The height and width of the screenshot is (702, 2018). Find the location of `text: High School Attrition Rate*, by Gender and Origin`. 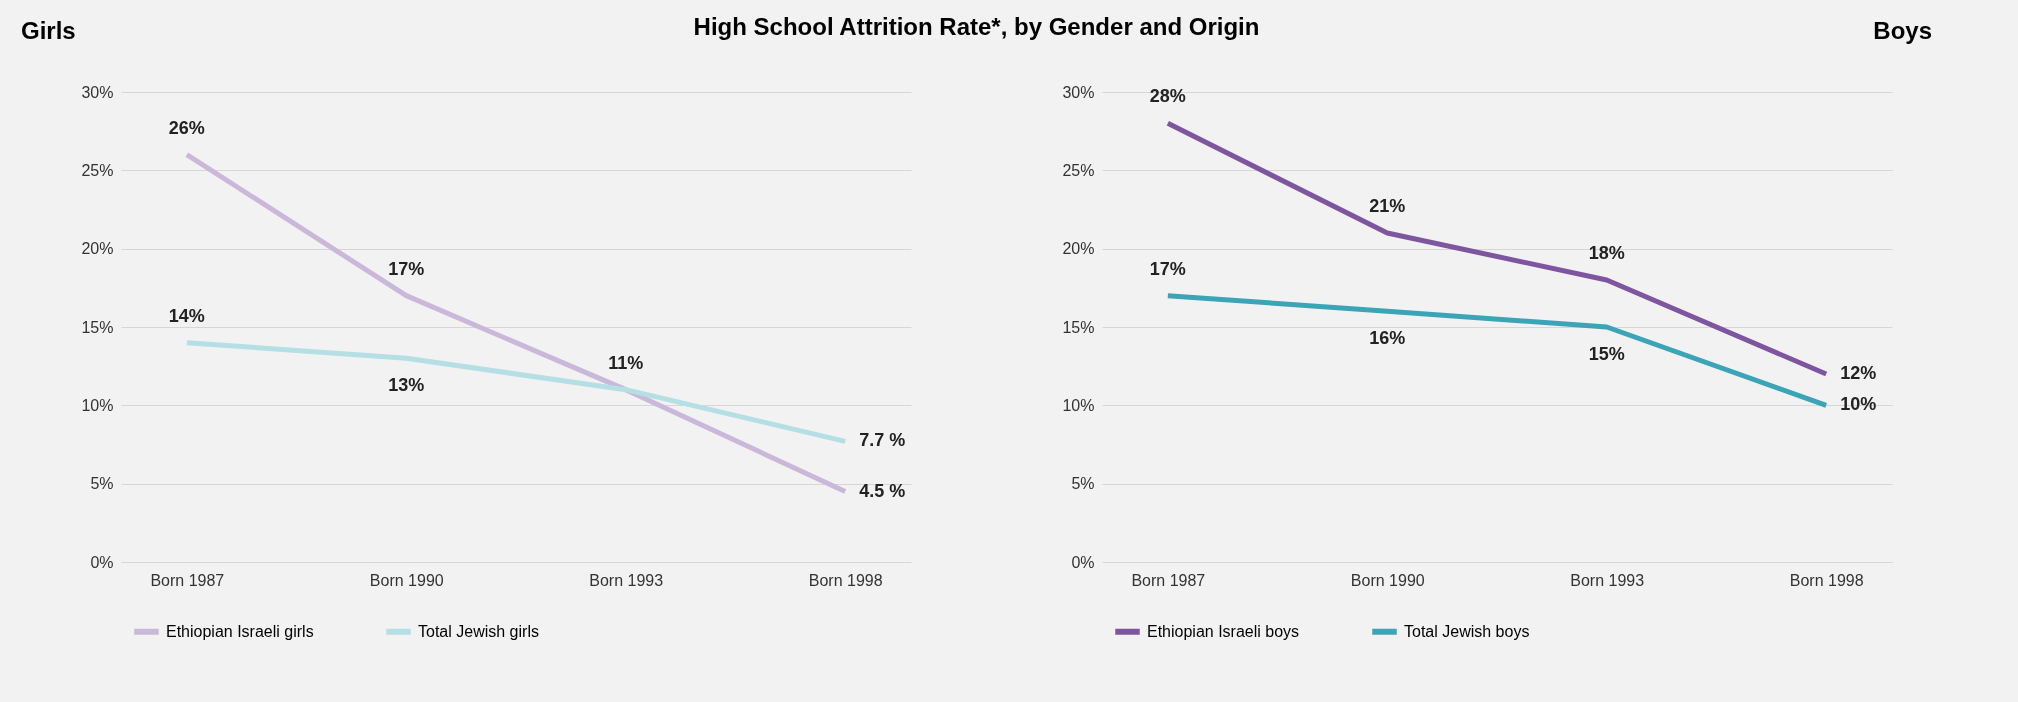

text: High School Attrition Rate*, by Gender and Origin is located at coordinates (976, 26).